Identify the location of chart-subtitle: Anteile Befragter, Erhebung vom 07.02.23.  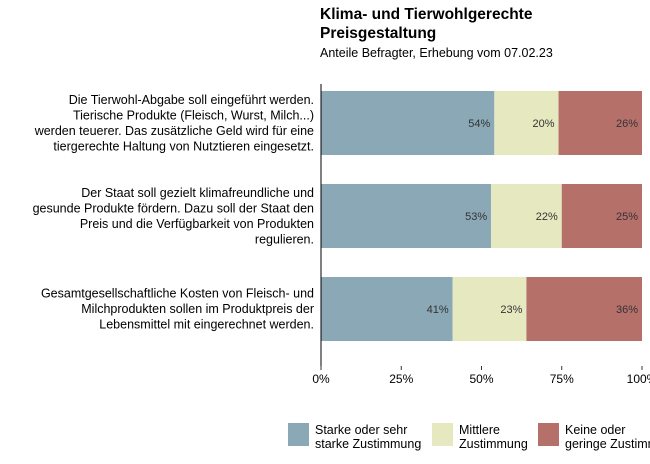
(436, 53).